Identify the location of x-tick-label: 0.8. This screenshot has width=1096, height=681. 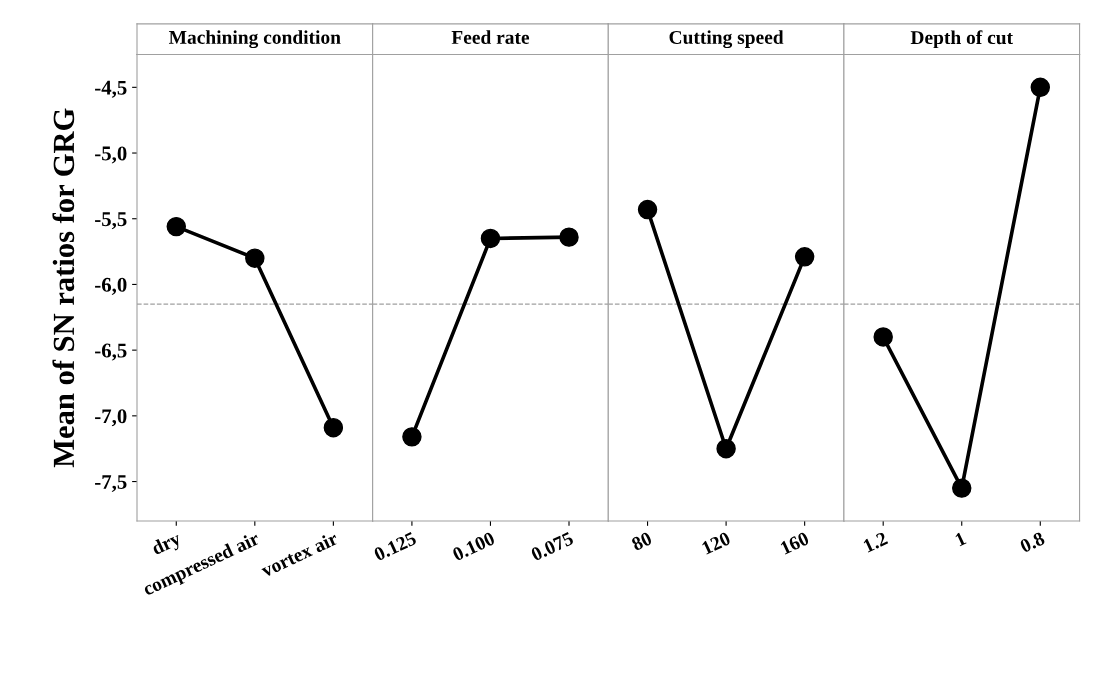
(1032, 542).